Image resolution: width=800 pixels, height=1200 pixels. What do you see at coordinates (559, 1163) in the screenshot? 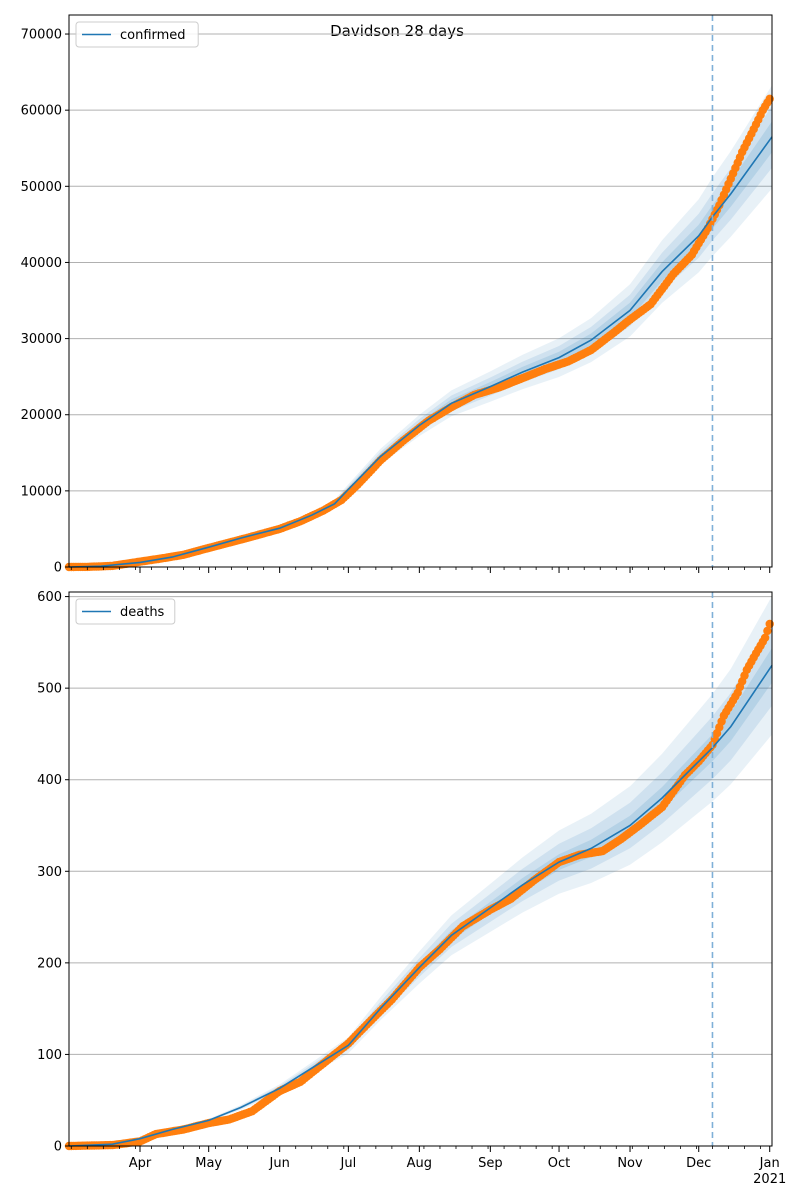
I see `x-tick-label: Oct` at bounding box center [559, 1163].